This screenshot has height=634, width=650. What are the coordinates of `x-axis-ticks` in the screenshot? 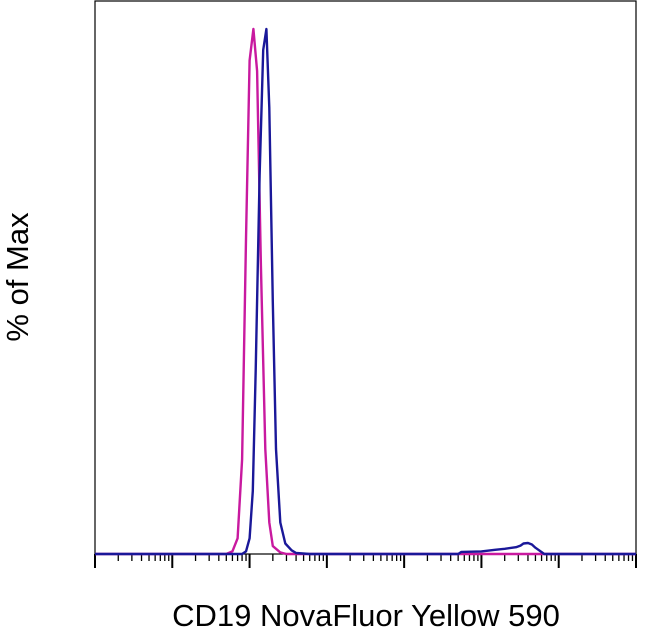 It's located at (365, 561).